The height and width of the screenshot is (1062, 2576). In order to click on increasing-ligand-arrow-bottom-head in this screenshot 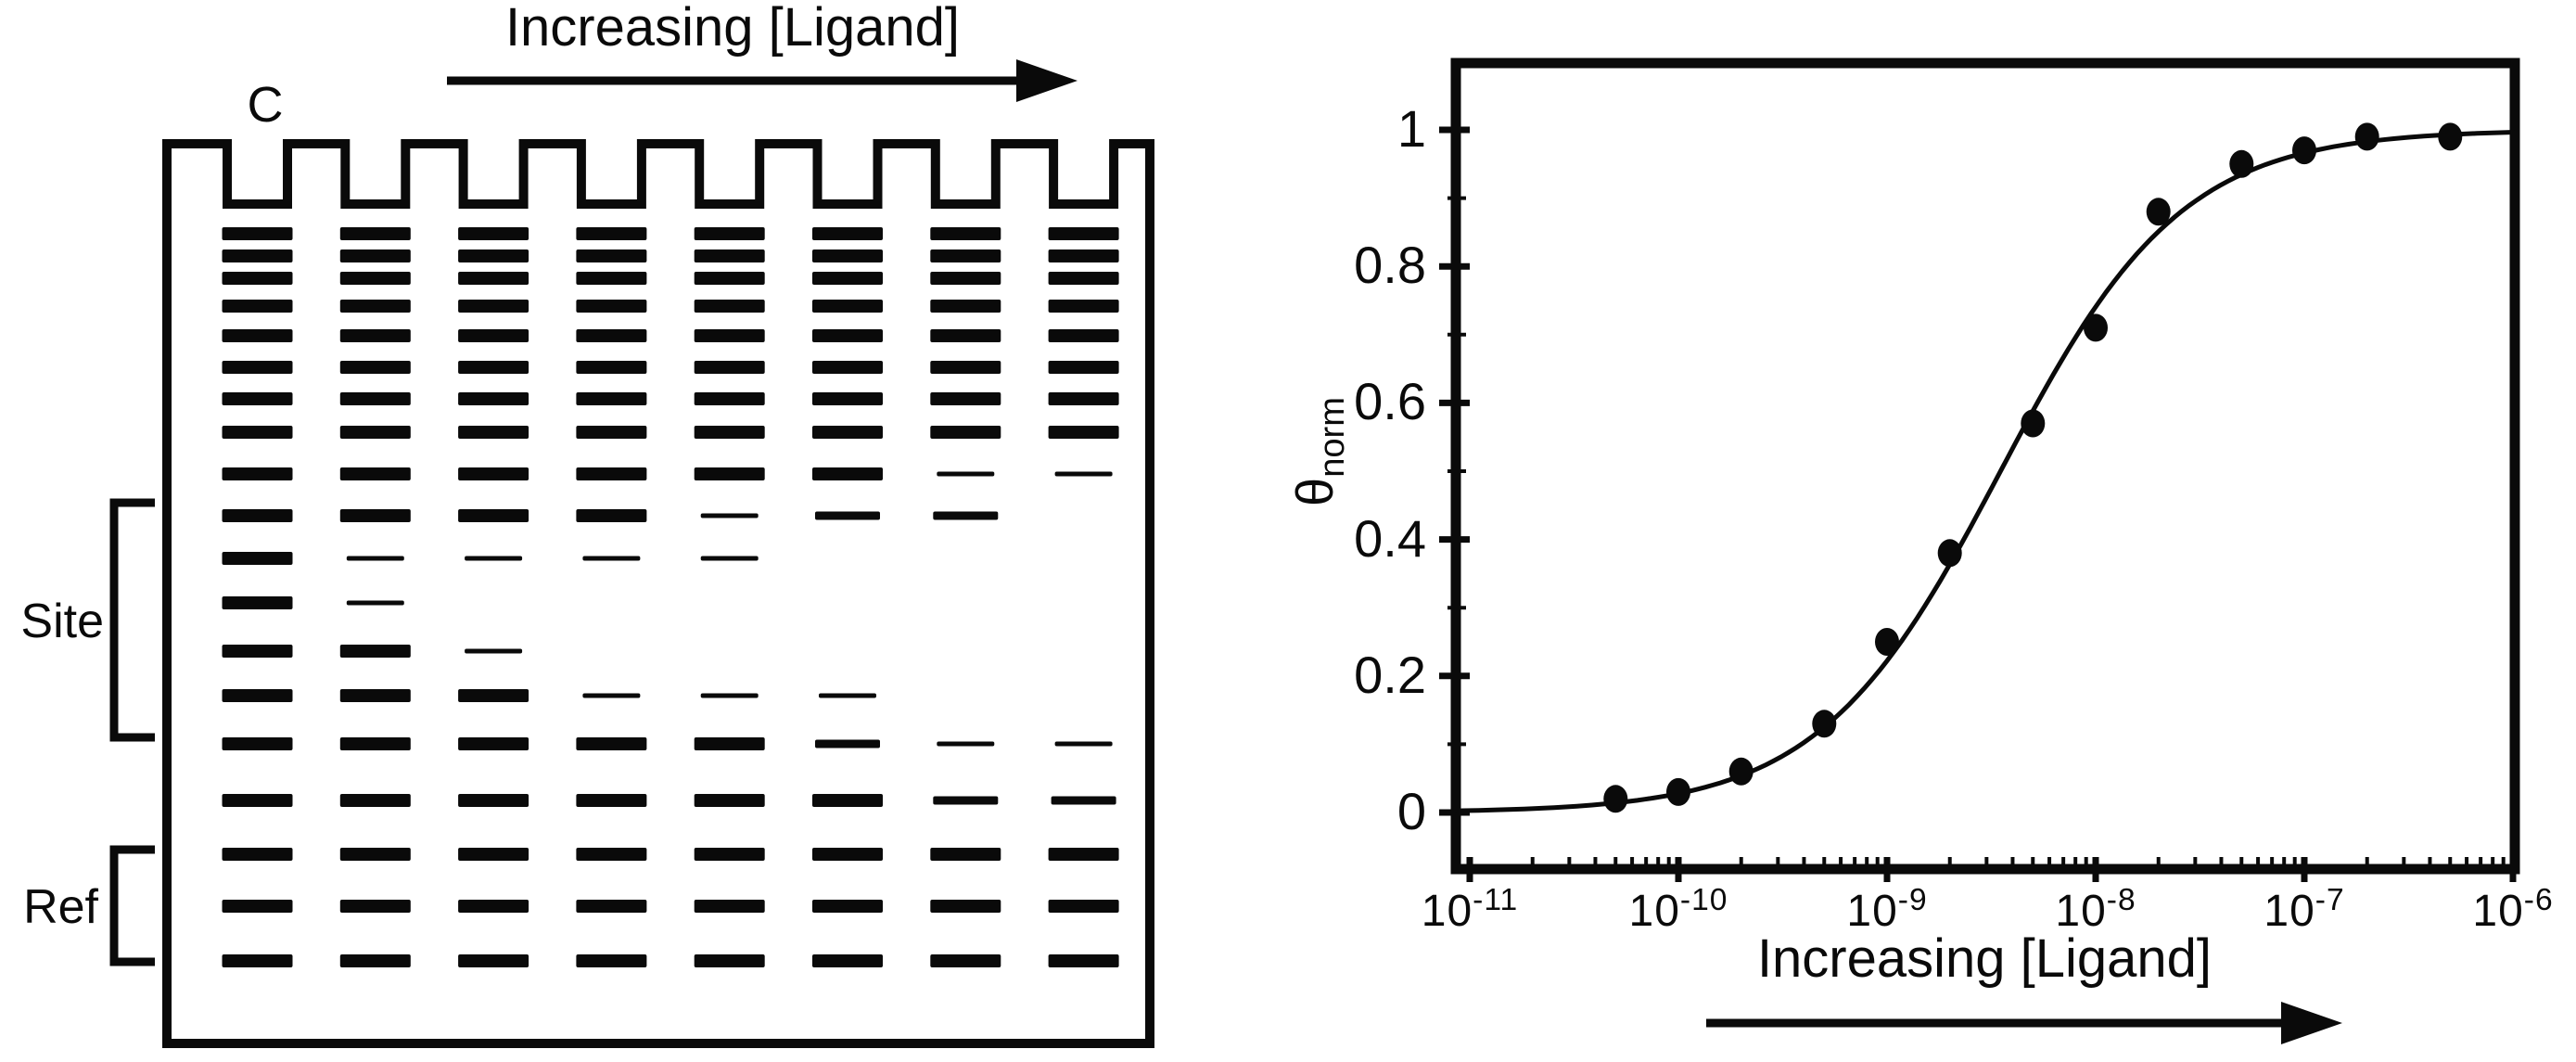, I will do `click(2312, 1023)`.